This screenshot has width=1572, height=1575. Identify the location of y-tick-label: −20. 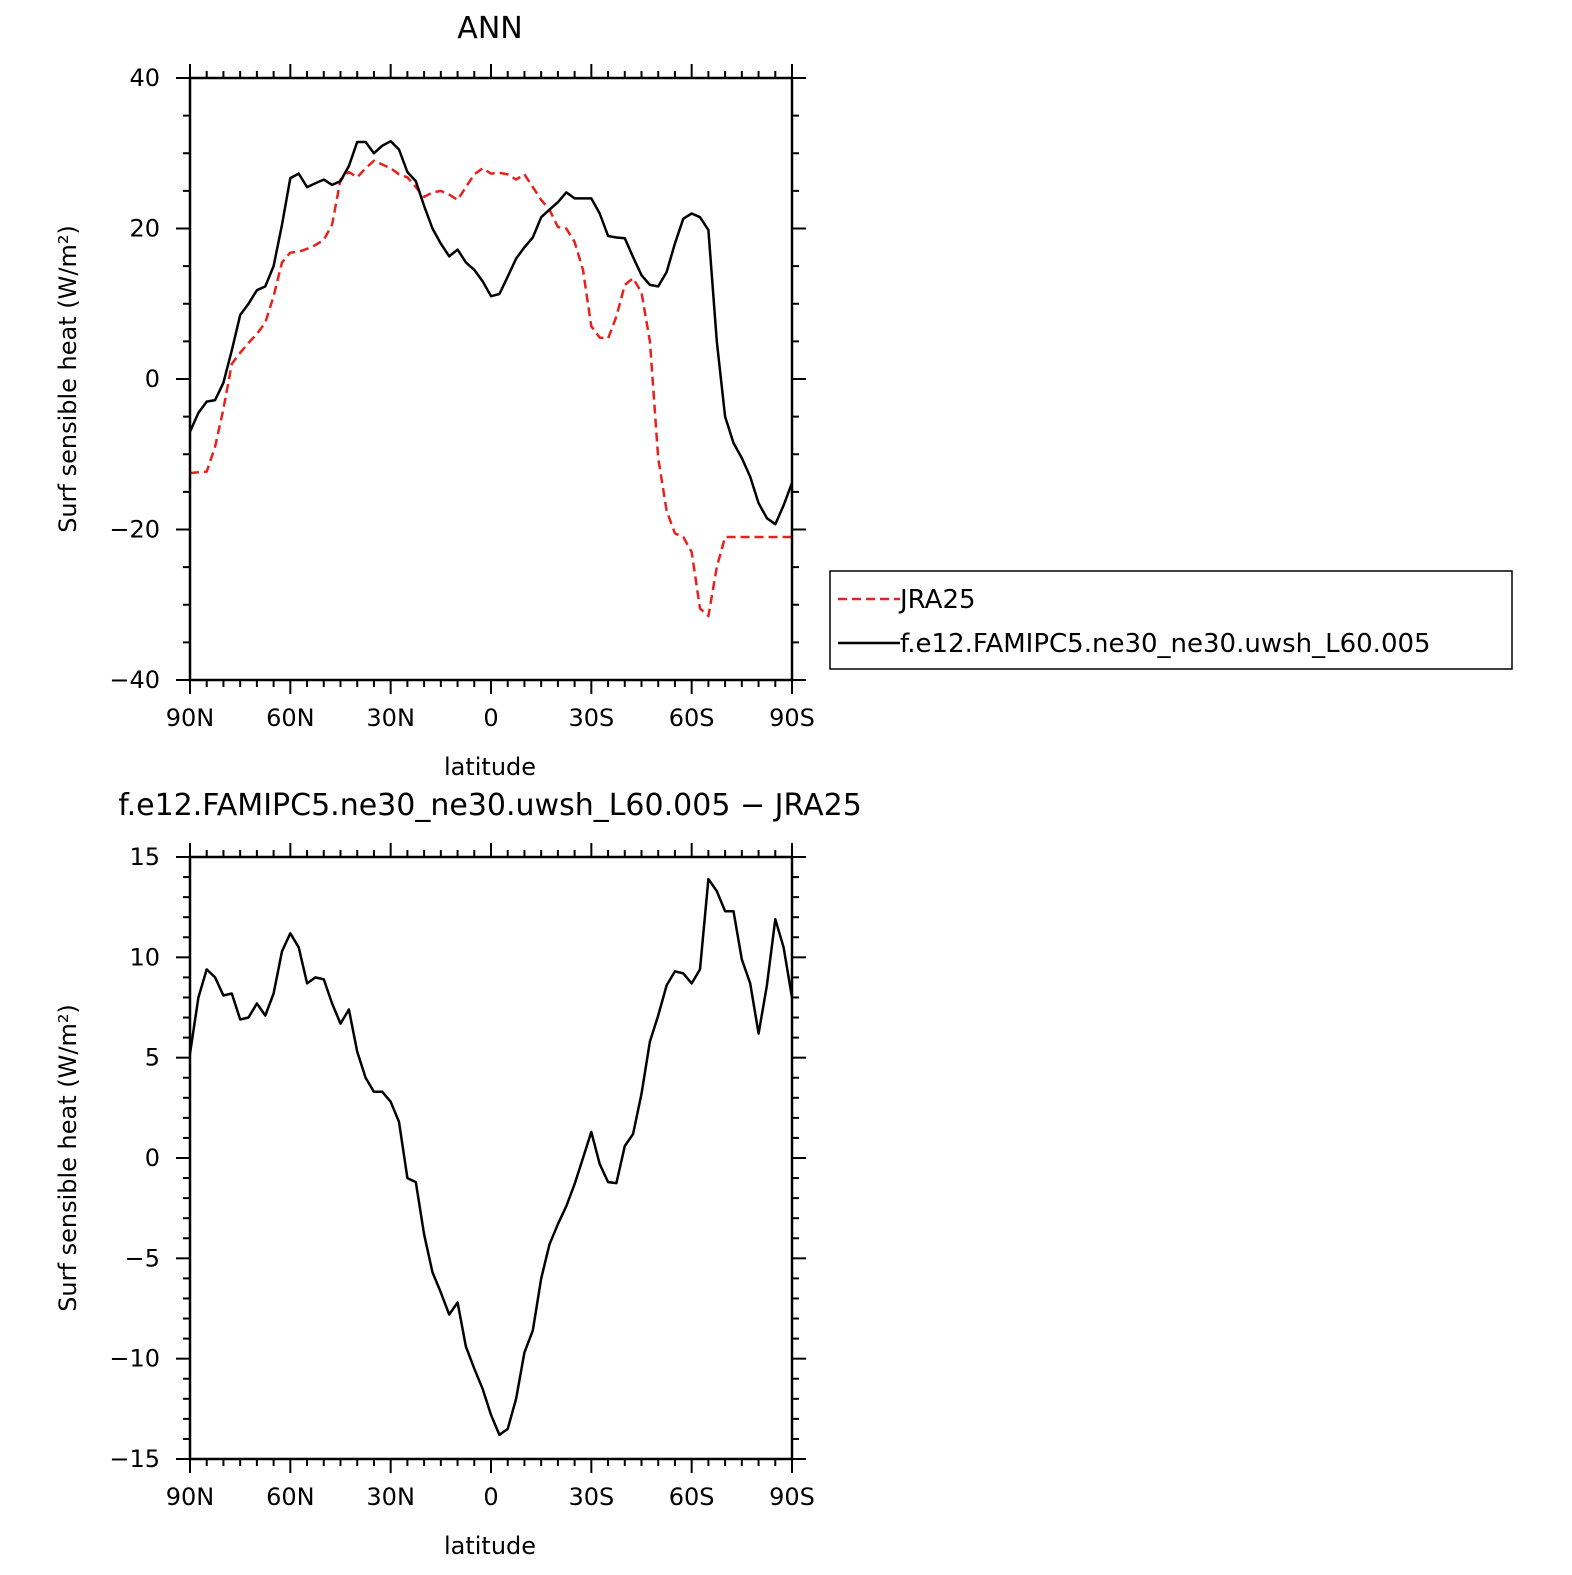
(134, 530).